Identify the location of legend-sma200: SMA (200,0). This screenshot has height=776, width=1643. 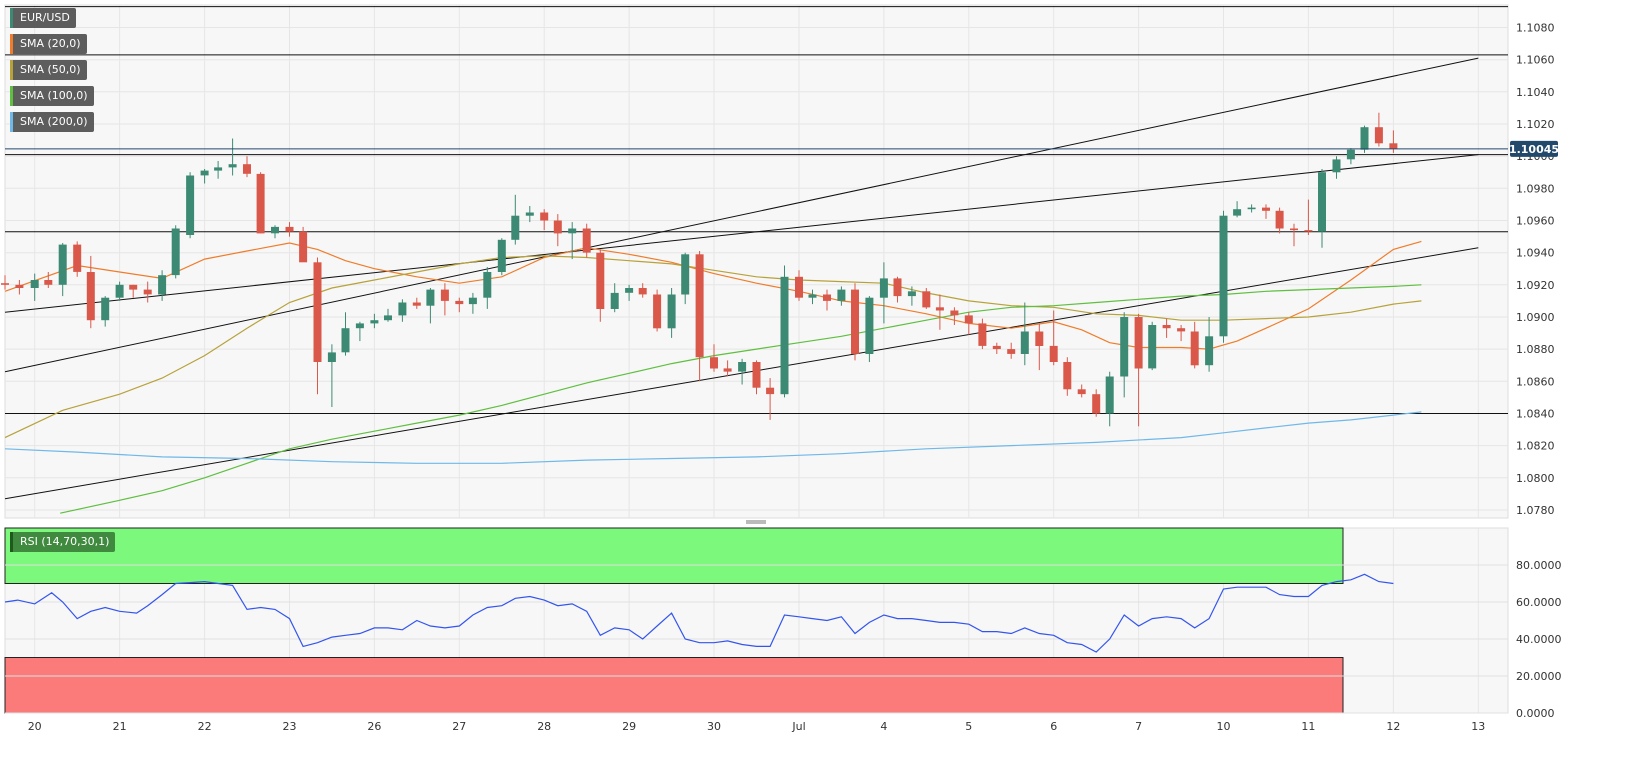
(52, 122).